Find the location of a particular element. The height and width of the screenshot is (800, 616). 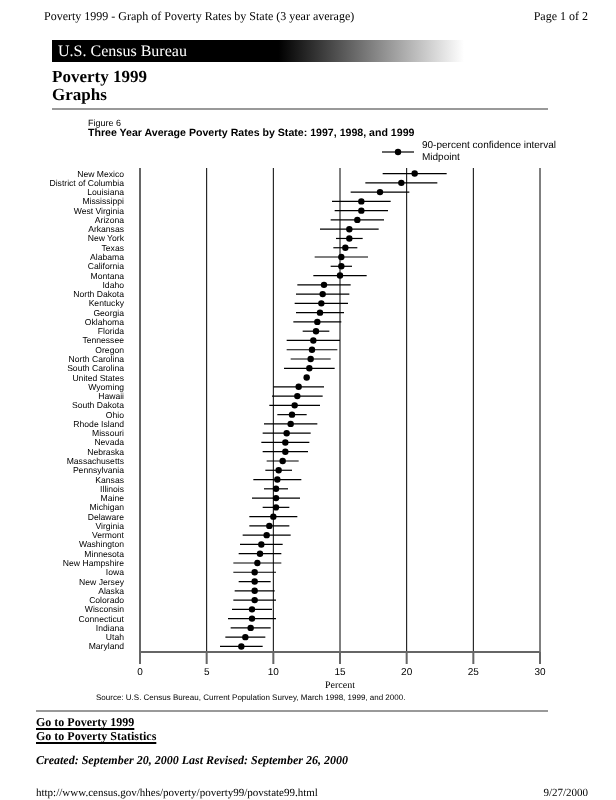

text: Graphs is located at coordinates (79, 94).